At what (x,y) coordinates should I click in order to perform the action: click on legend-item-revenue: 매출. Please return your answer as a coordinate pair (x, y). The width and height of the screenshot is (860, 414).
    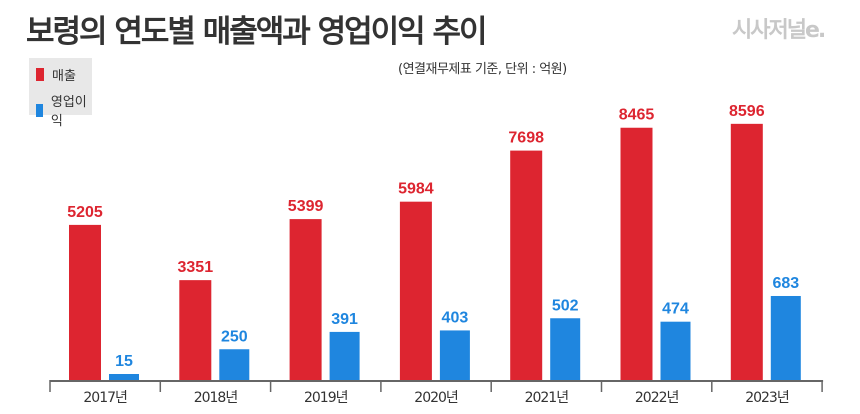
    Looking at the image, I should click on (56, 74).